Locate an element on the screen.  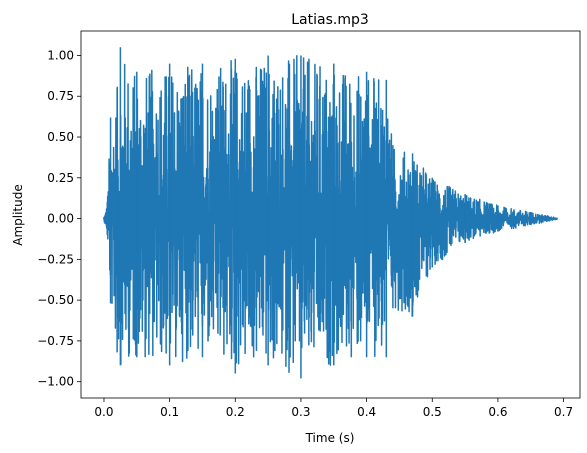
chart-title: Latias.mp3 is located at coordinates (330, 20).